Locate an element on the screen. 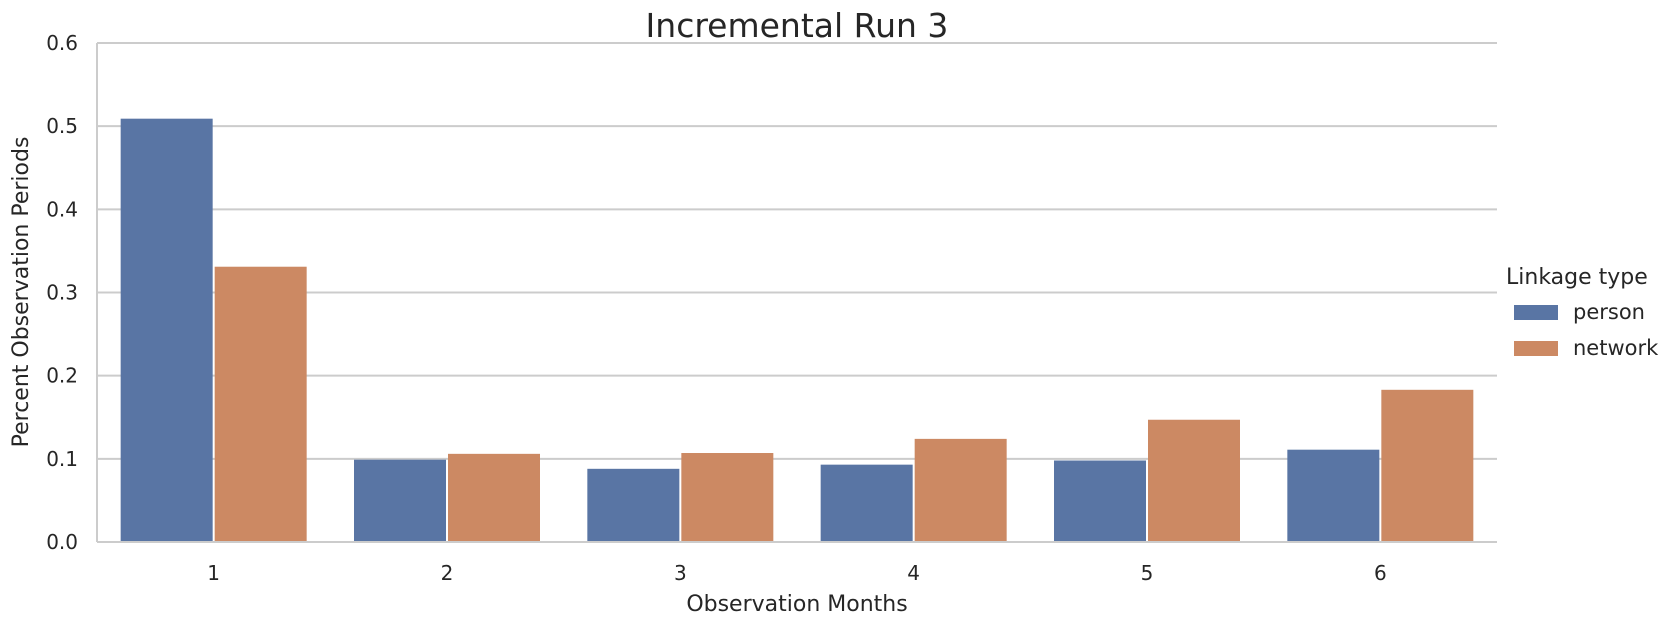 The height and width of the screenshot is (622, 1678). x-tick-label: 3 is located at coordinates (680, 573).